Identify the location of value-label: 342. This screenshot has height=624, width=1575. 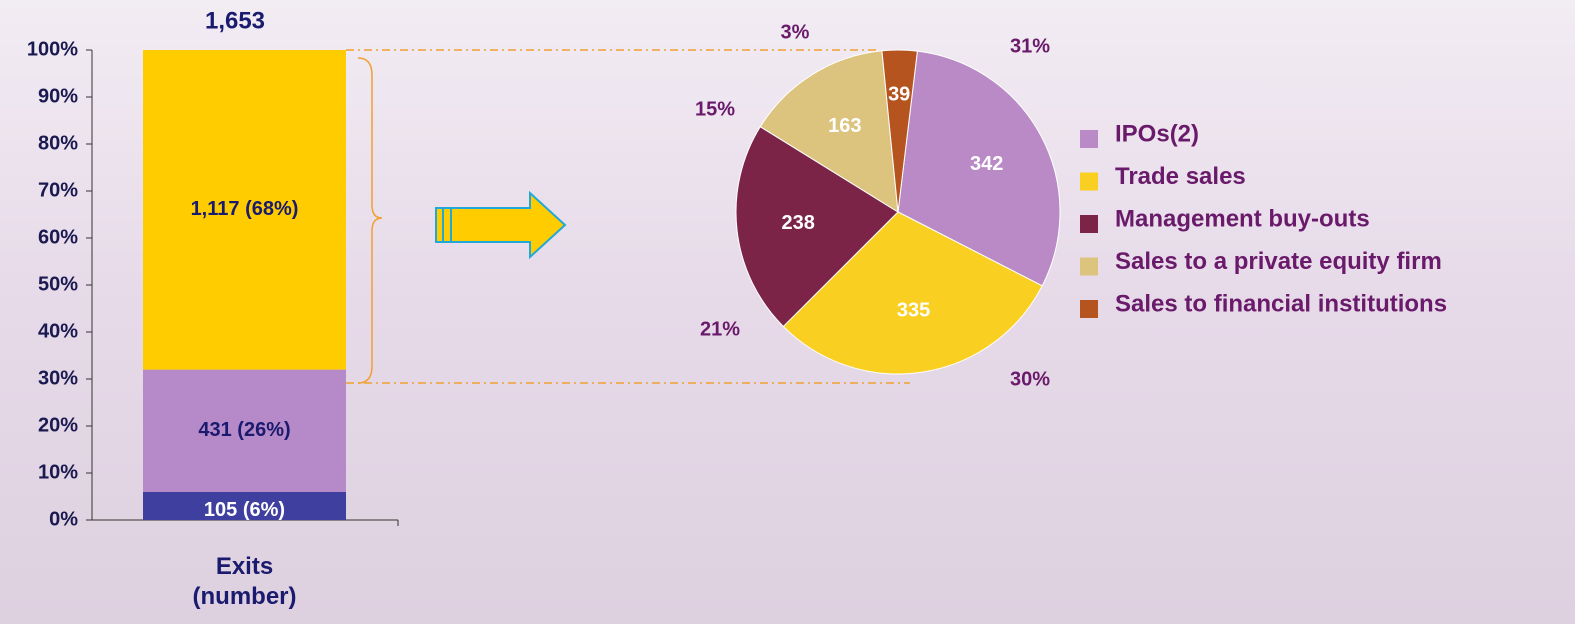
(986, 164).